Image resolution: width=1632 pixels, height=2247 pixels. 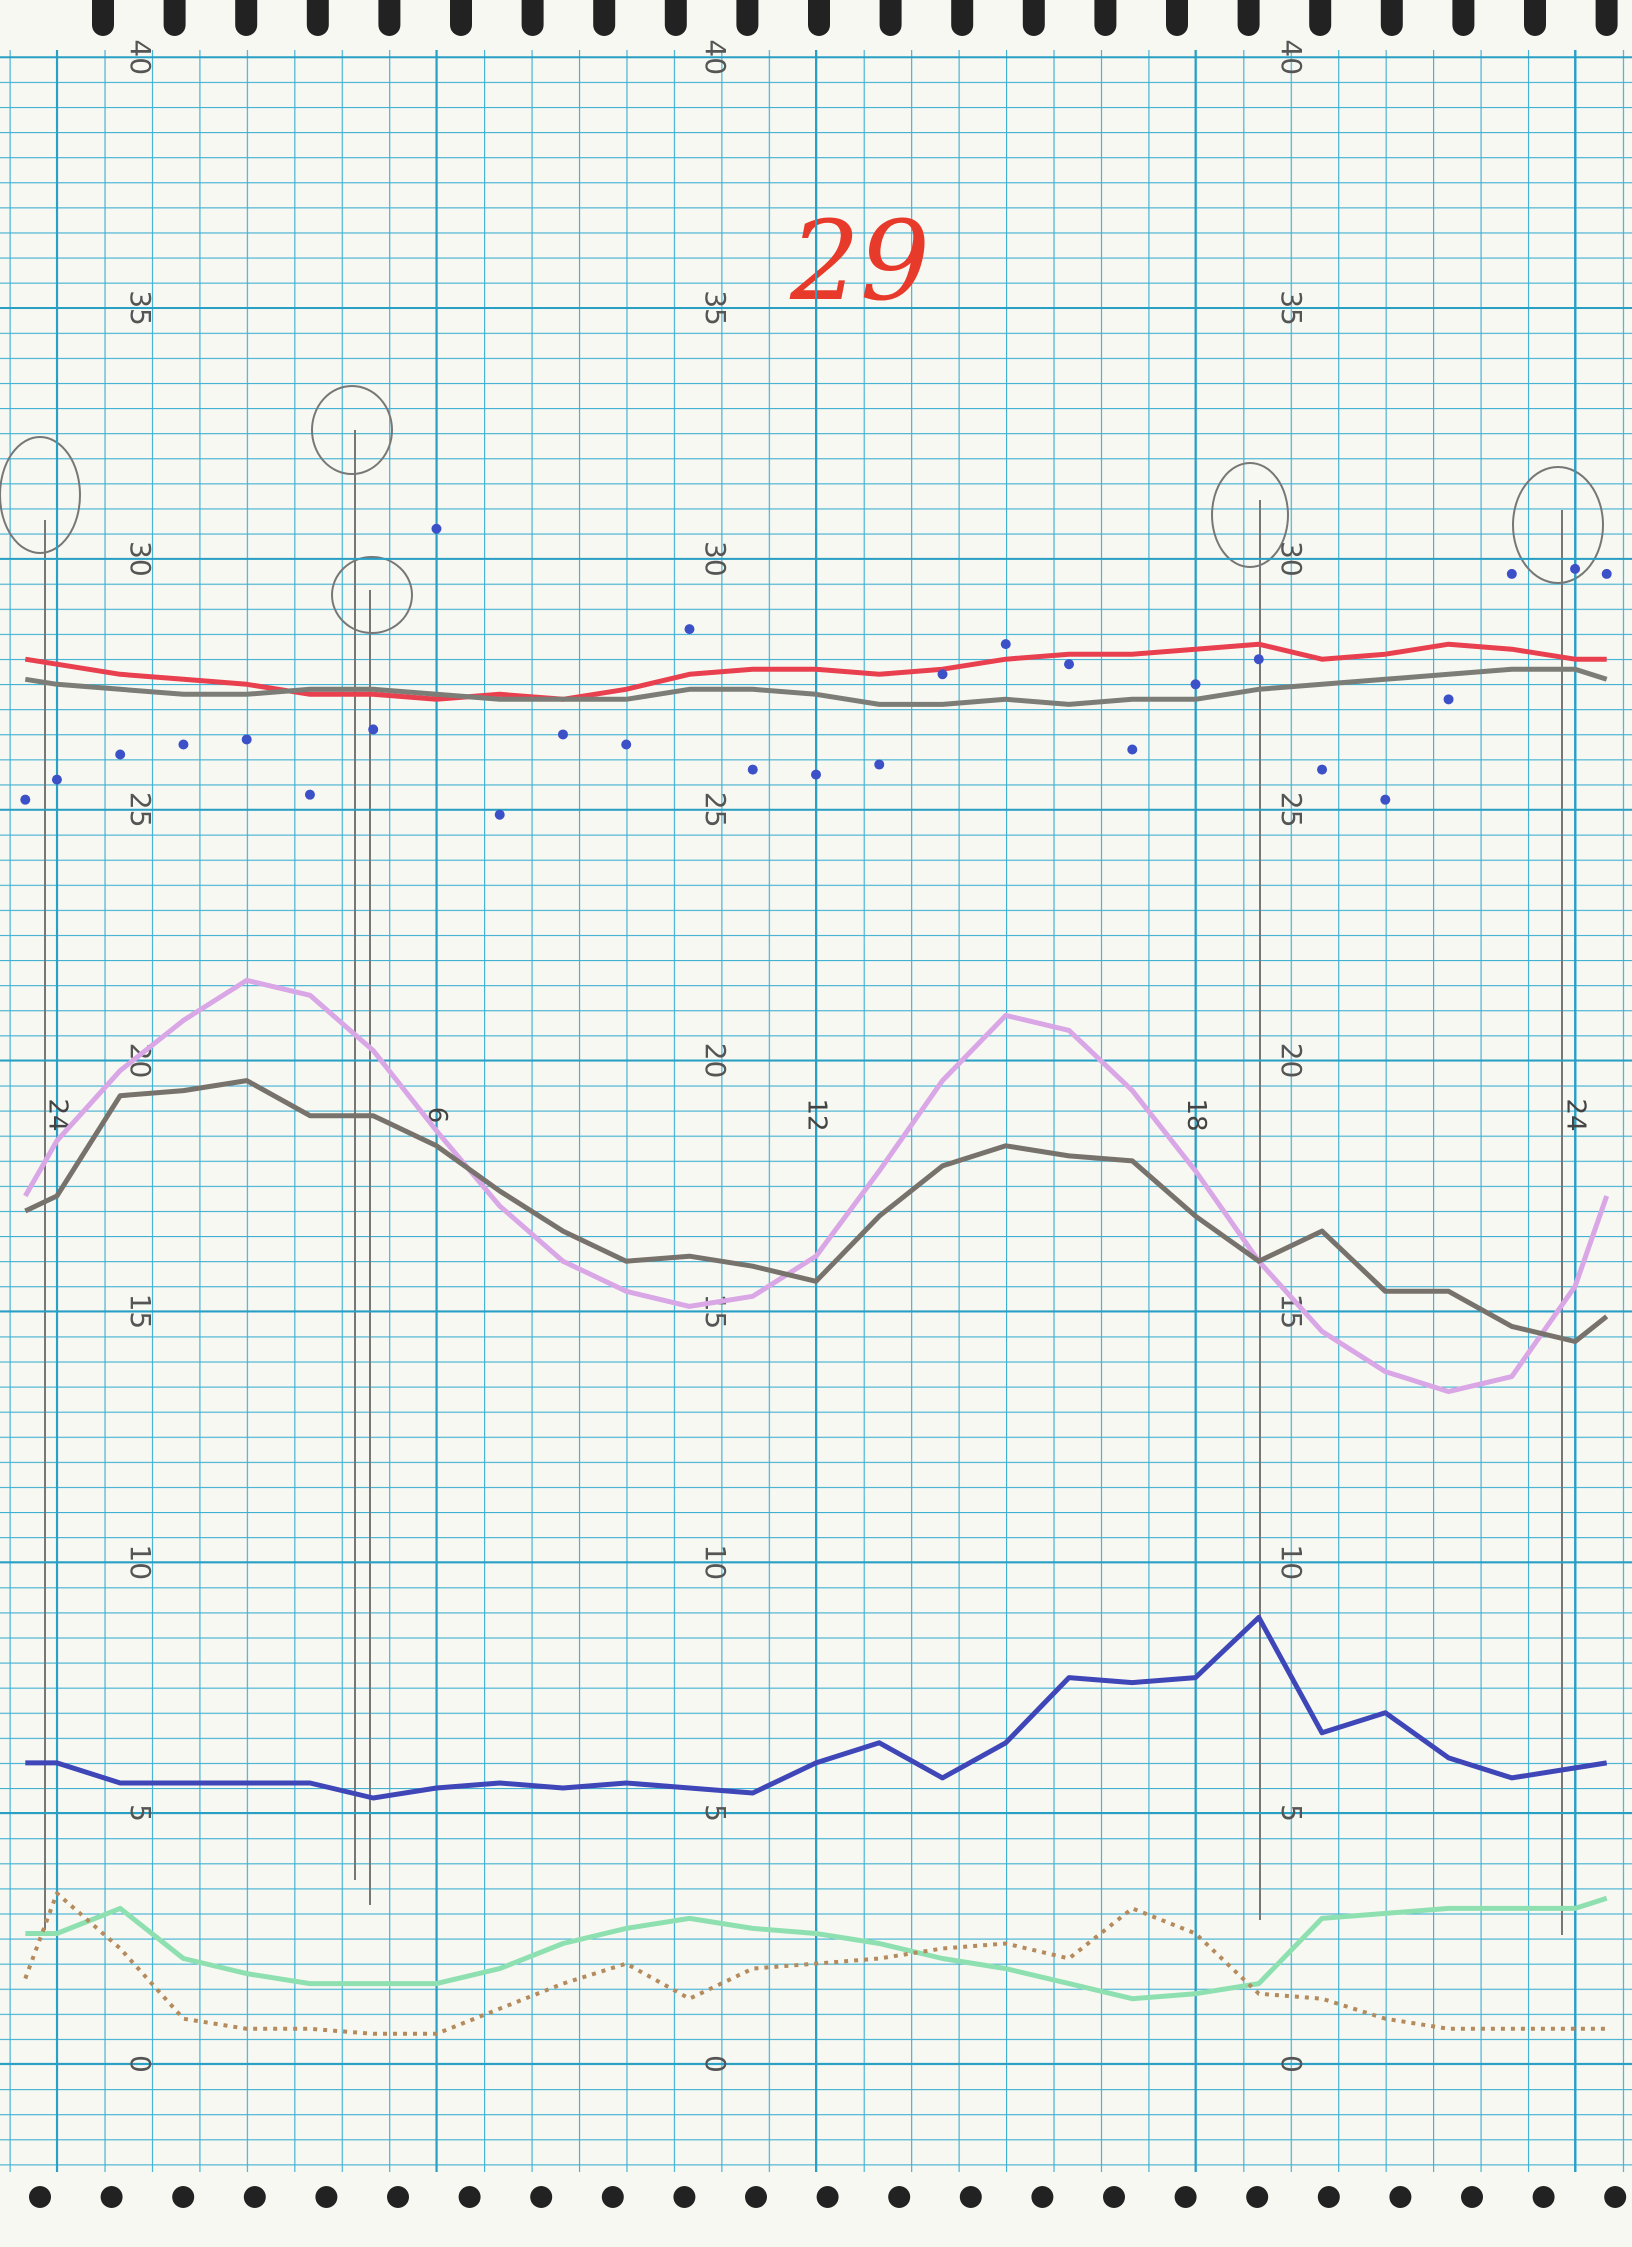 I want to click on x-tick-label: 18, so click(x=1196, y=1114).